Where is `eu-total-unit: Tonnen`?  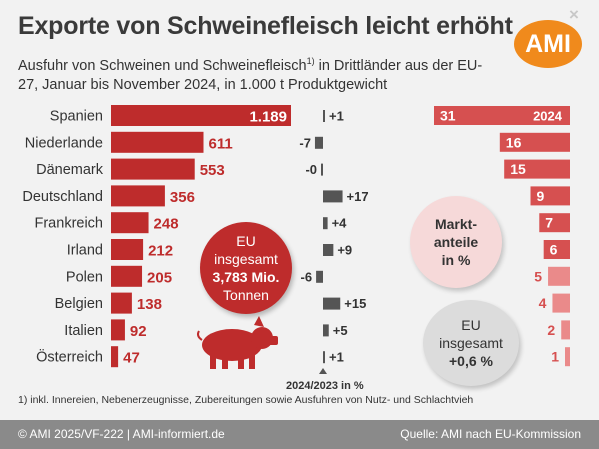 eu-total-unit: Tonnen is located at coordinates (246, 295).